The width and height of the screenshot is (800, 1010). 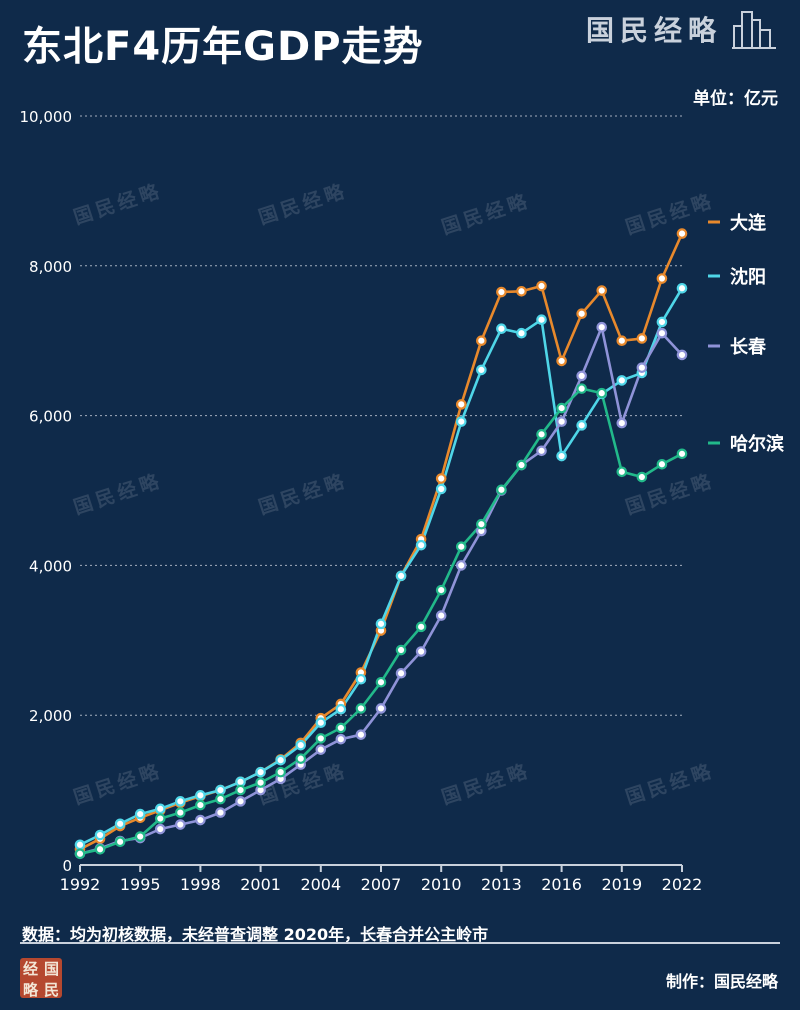 What do you see at coordinates (30, 990) in the screenshot?
I see `seal-char: 略` at bounding box center [30, 990].